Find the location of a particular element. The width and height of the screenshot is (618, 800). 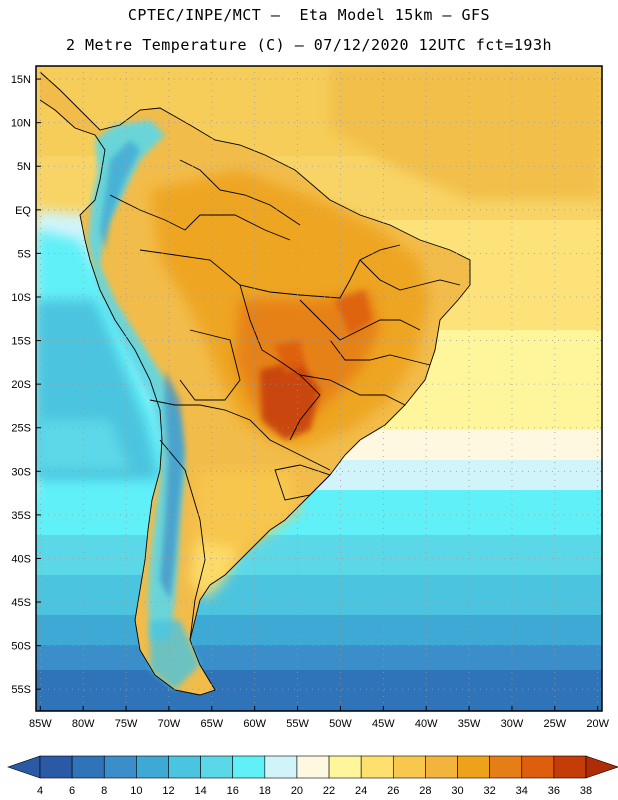

colorbar-label: 26 is located at coordinates (393, 791).